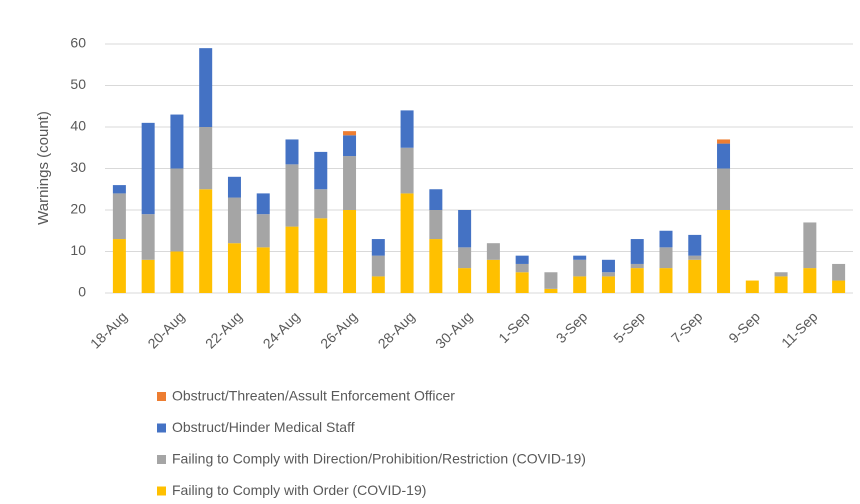 The image size is (860, 504). Describe the element at coordinates (82, 292) in the screenshot. I see `y-tick-label: 0` at that location.